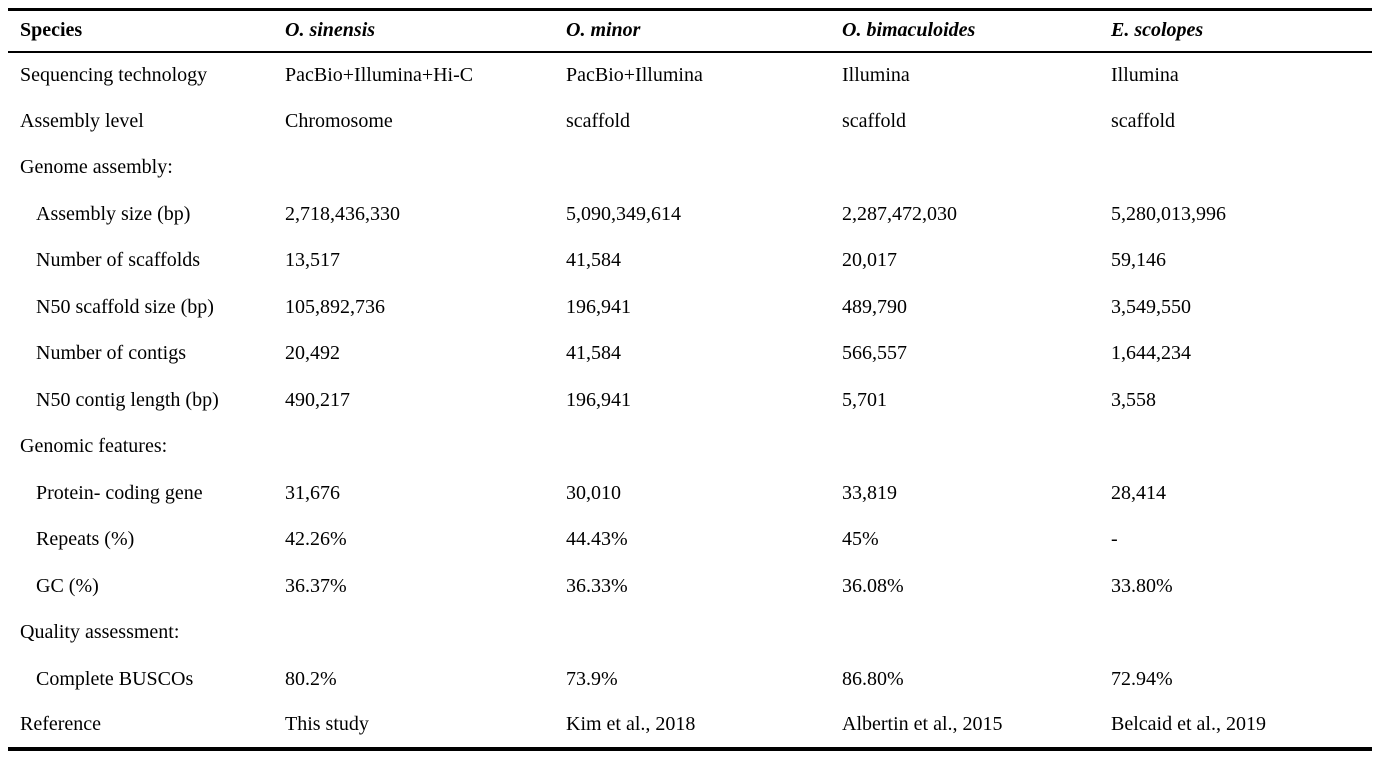  Describe the element at coordinates (860, 539) in the screenshot. I see `cell-value: 45%` at that location.